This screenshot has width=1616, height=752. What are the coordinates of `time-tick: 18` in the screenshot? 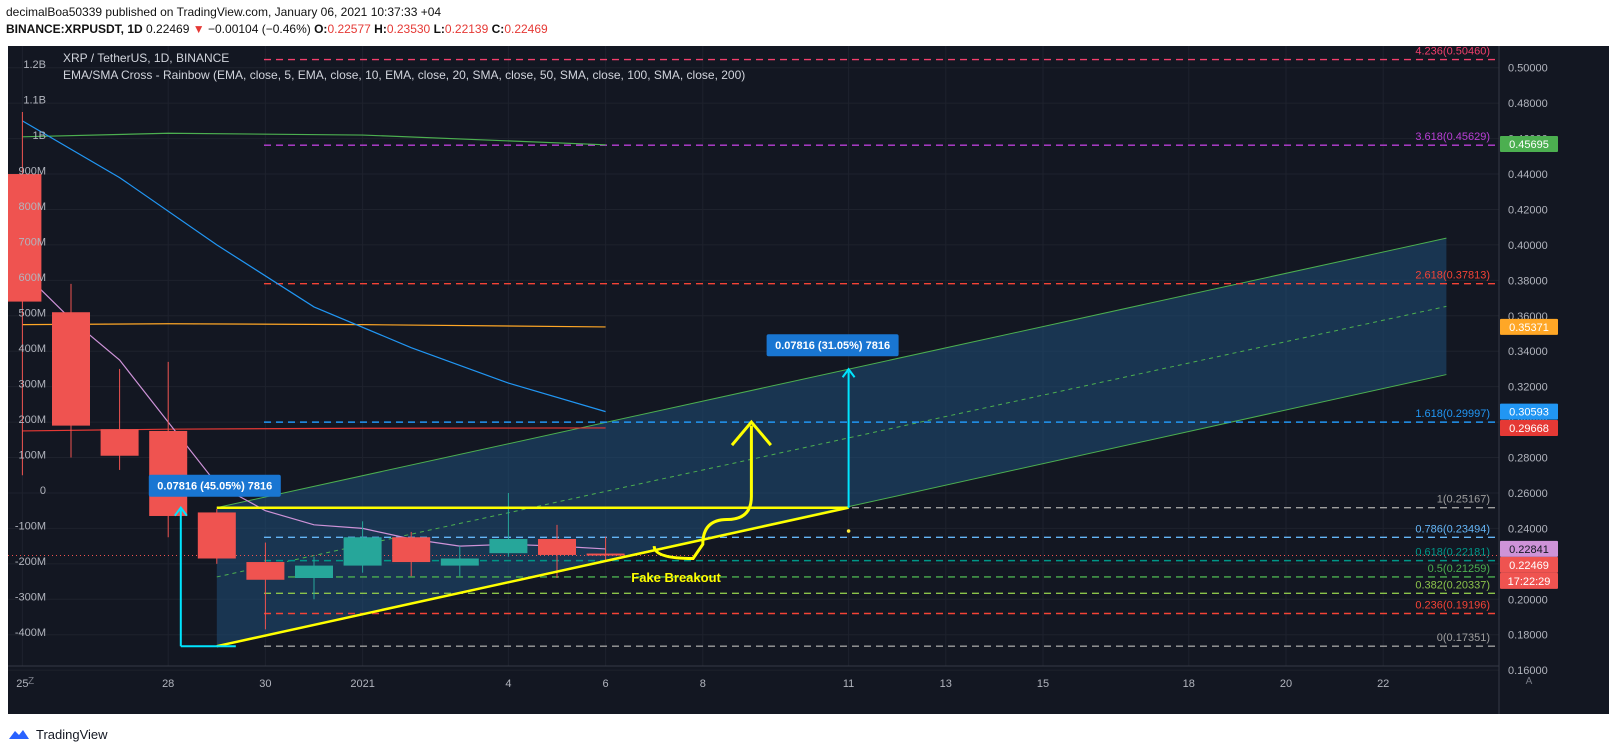 It's located at (1189, 684).